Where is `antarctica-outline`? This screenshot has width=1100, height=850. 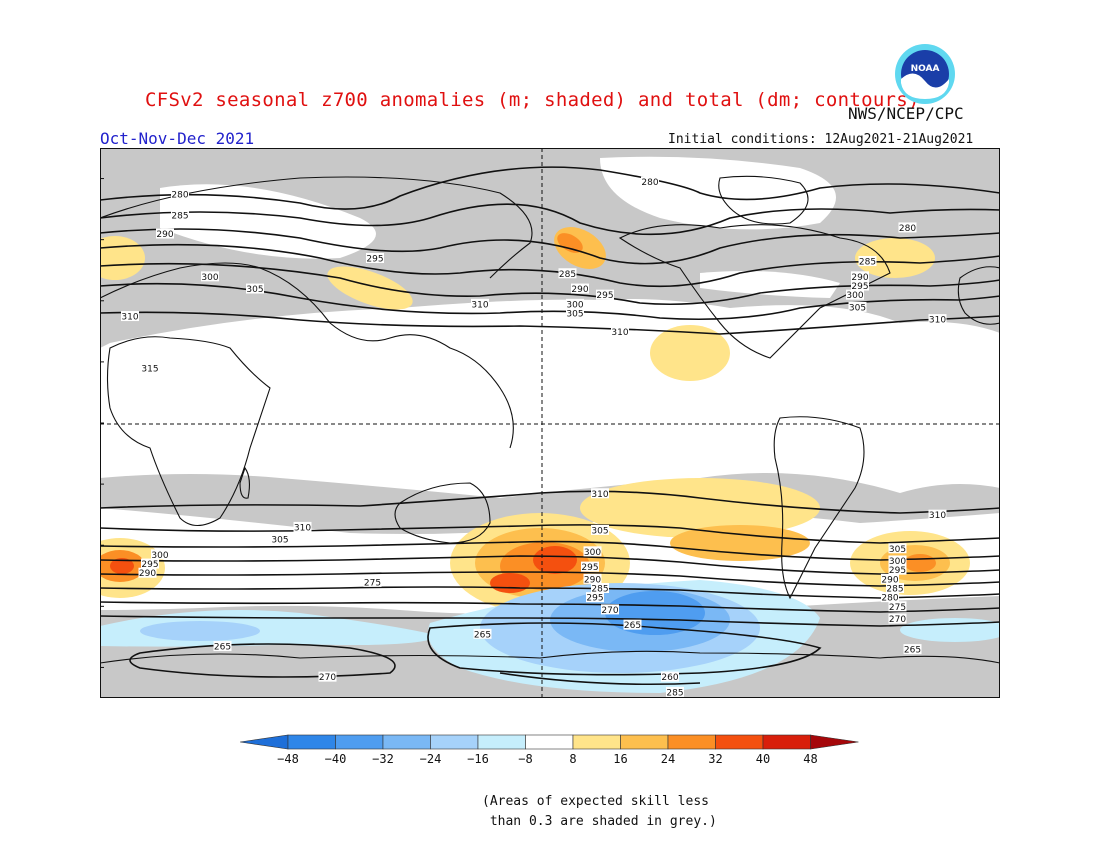 antarctica-outline is located at coordinates (550, 657).